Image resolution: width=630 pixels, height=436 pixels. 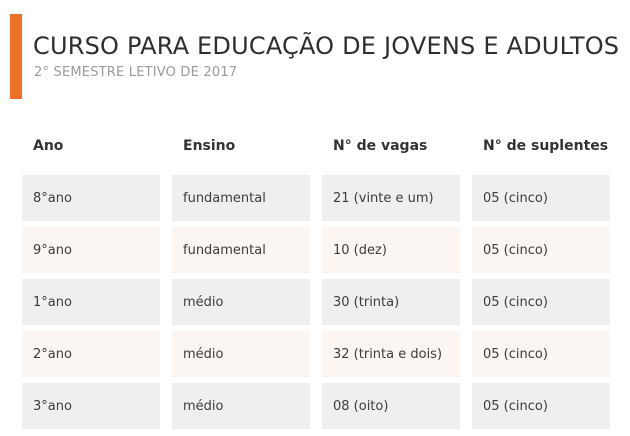 What do you see at coordinates (91, 198) in the screenshot?
I see `cell-ano: 8°ano` at bounding box center [91, 198].